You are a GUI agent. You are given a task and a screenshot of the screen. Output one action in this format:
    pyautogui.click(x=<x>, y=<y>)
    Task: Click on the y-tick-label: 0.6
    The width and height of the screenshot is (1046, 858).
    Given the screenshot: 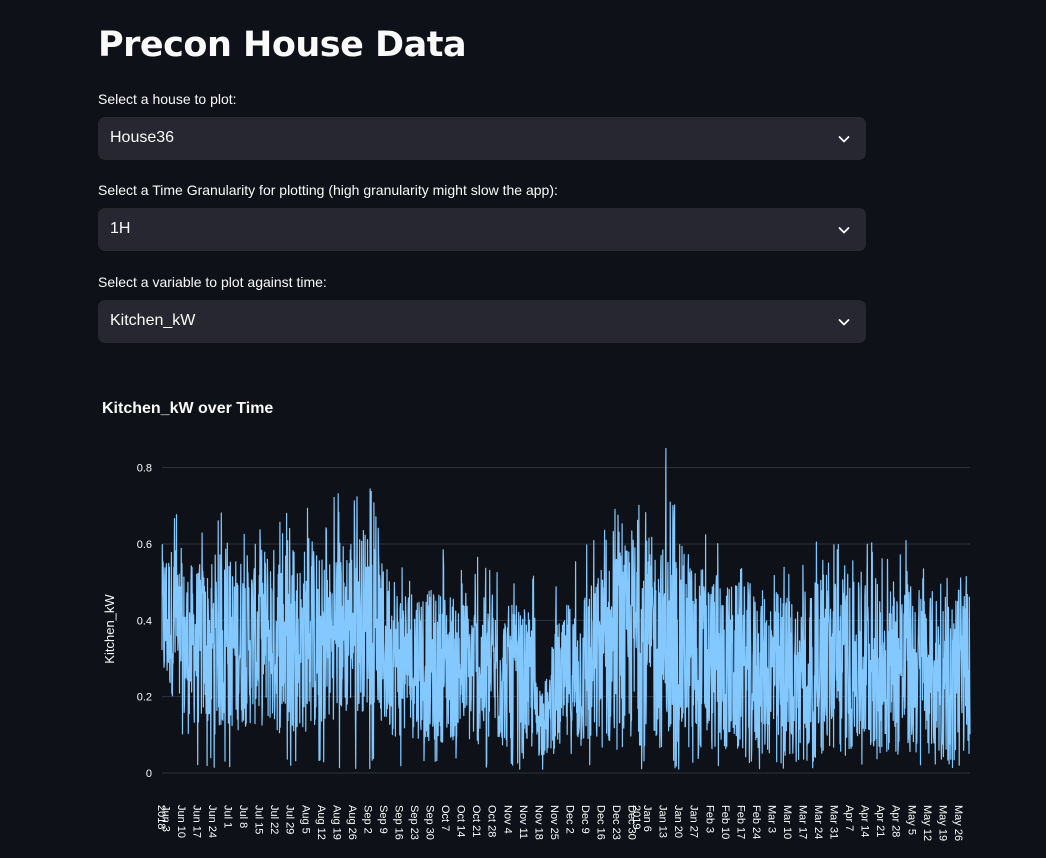 What is the action you would take?
    pyautogui.click(x=144, y=545)
    